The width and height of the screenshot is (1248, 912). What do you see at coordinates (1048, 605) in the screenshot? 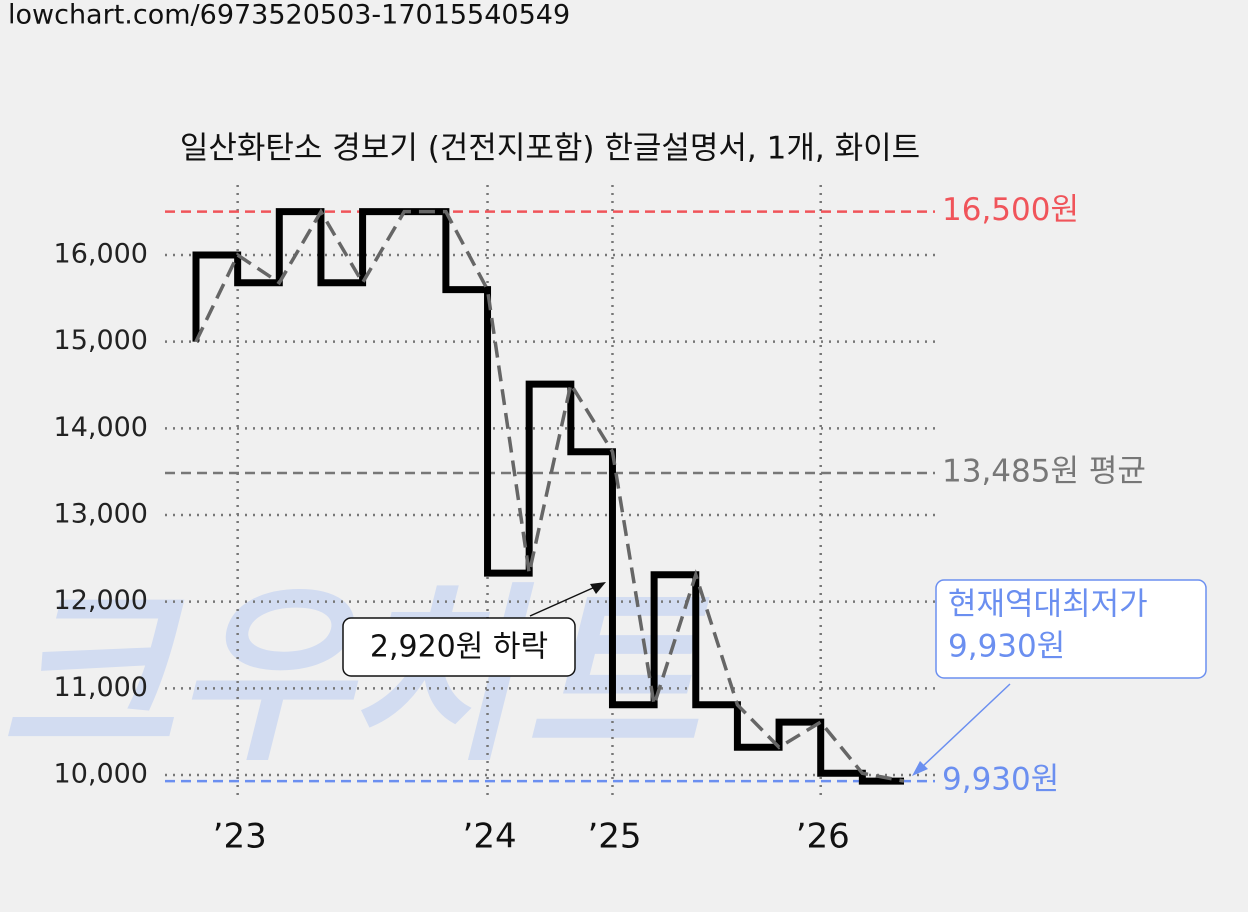
I see `callout-text: 현재역대최저가` at bounding box center [1048, 605].